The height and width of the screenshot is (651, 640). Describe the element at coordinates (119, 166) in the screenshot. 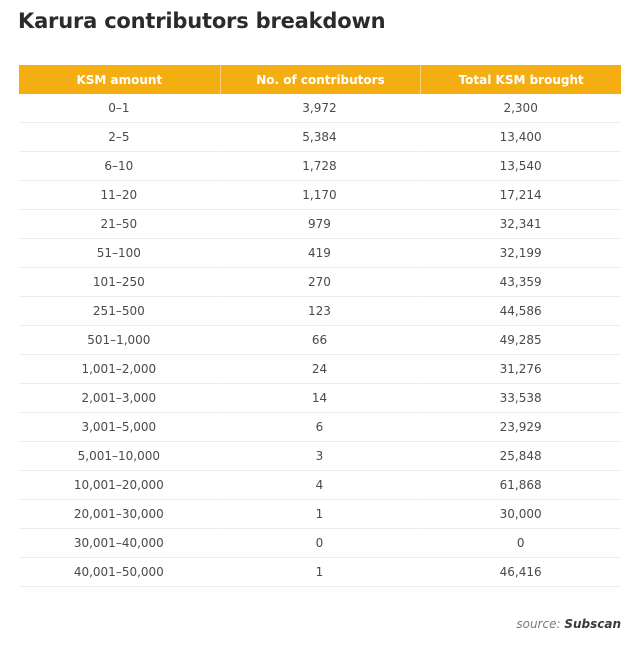

I see `ksm-amount-cell: 6–10` at that location.